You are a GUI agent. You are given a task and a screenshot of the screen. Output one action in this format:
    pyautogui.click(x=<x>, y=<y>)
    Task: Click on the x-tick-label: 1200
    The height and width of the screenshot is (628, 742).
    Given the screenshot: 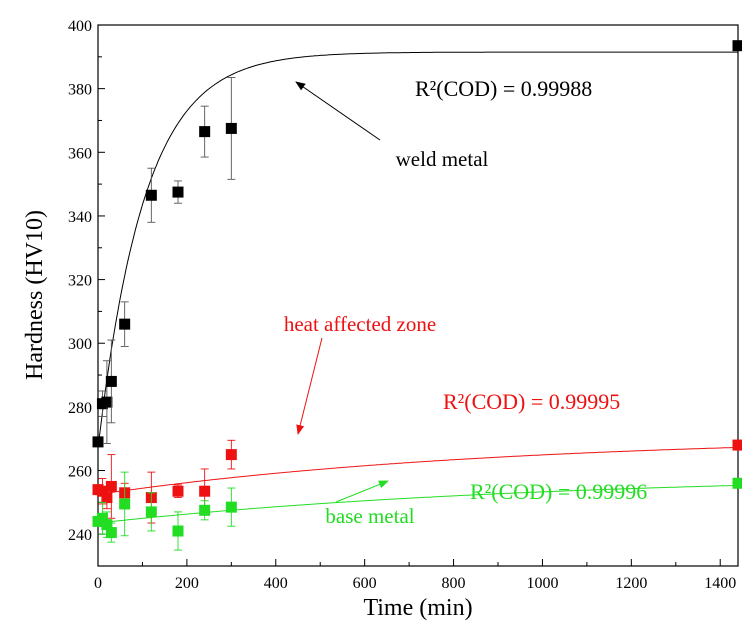 What is the action you would take?
    pyautogui.click(x=631, y=583)
    